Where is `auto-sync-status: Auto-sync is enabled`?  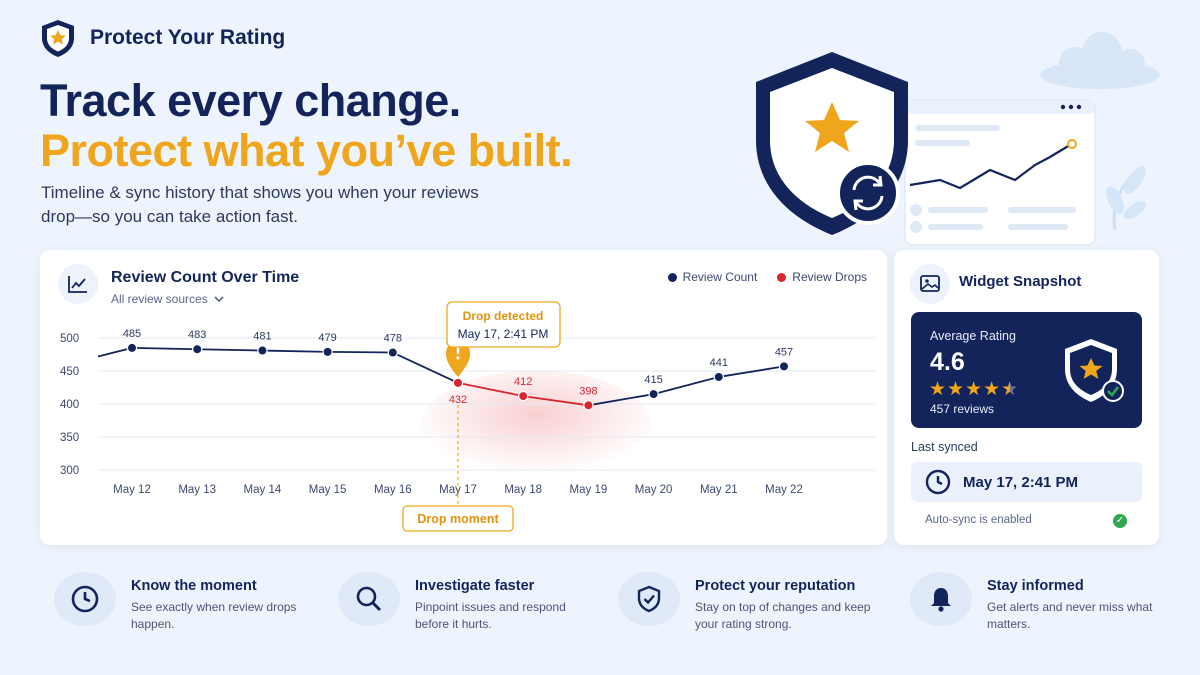
auto-sync-status: Auto-sync is enabled is located at coordinates (978, 520).